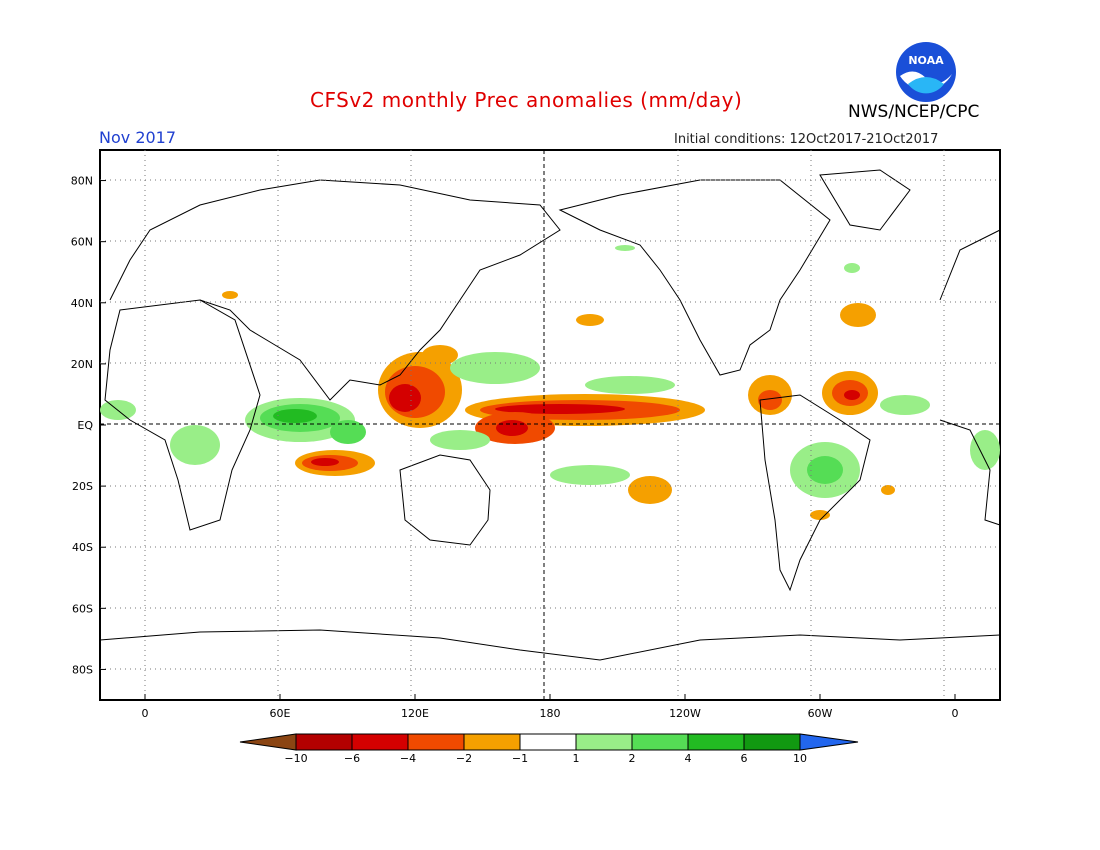 This screenshot has width=1100, height=850. I want to click on colorbar-label: −10, so click(295, 758).